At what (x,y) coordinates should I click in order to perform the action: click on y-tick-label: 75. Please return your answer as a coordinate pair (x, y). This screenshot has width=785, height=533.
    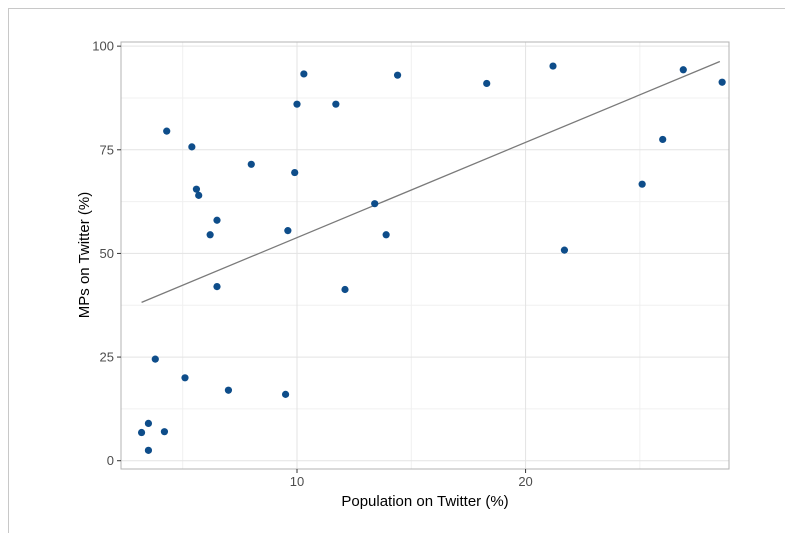
    Looking at the image, I should click on (107, 149).